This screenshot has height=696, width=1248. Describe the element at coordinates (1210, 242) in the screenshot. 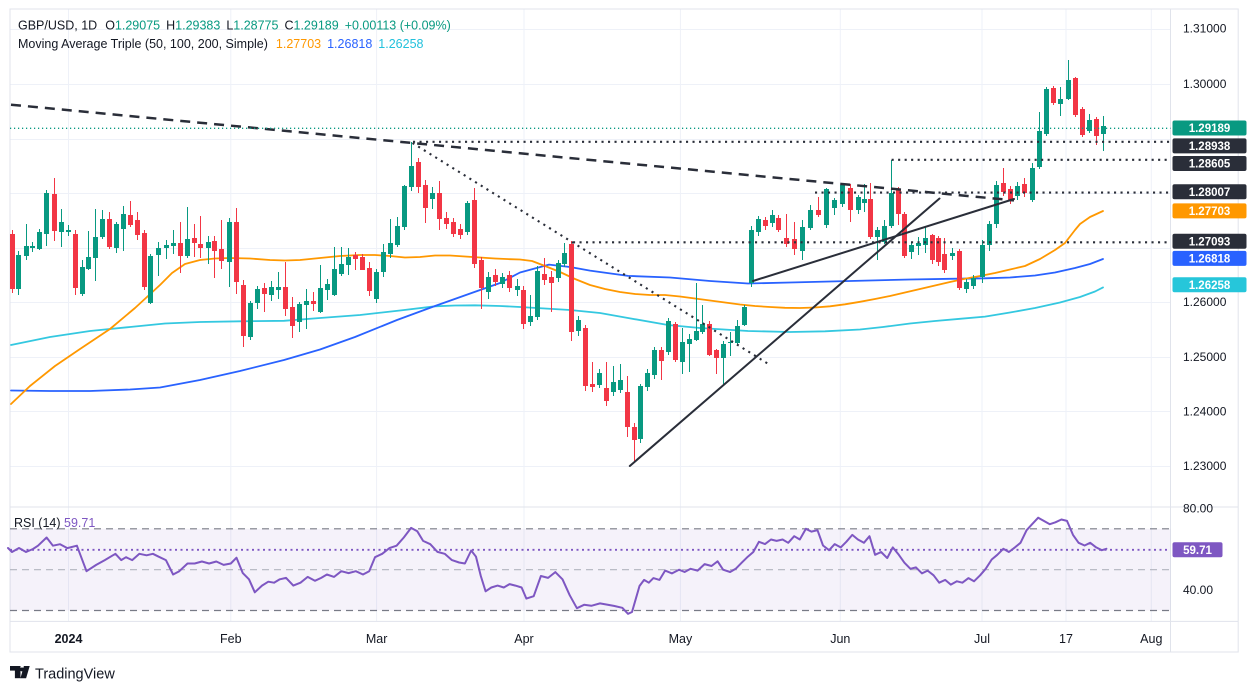

I see `svg-text: 1.27093` at that location.